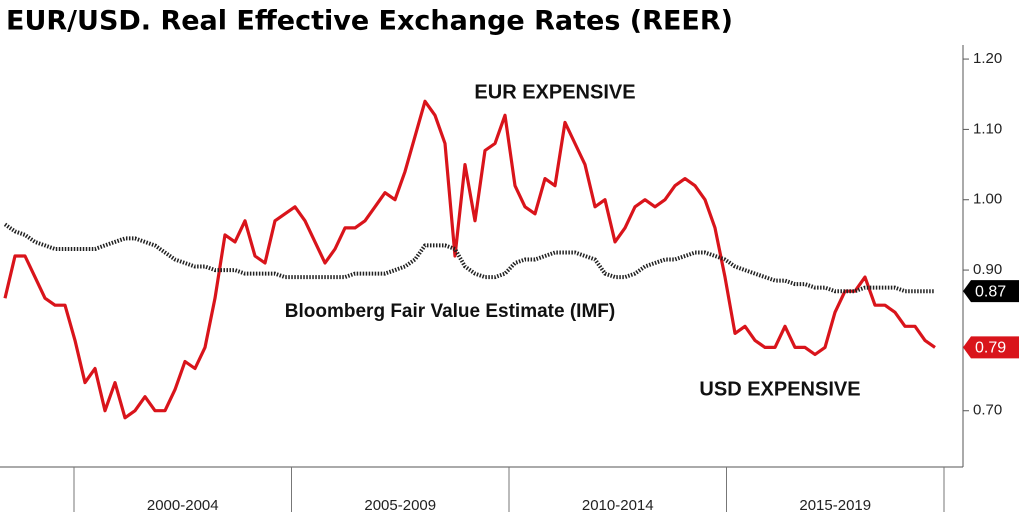 The height and width of the screenshot is (522, 1024). What do you see at coordinates (779, 389) in the screenshot?
I see `annotation: USD EXPENSIVE` at bounding box center [779, 389].